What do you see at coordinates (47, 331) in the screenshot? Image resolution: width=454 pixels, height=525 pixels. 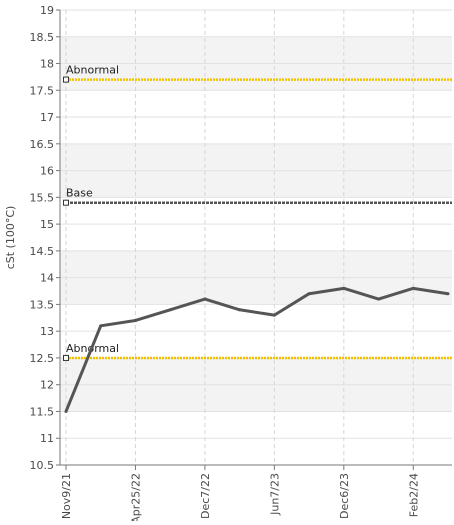 I see `y-tick-label: 13` at bounding box center [47, 331].